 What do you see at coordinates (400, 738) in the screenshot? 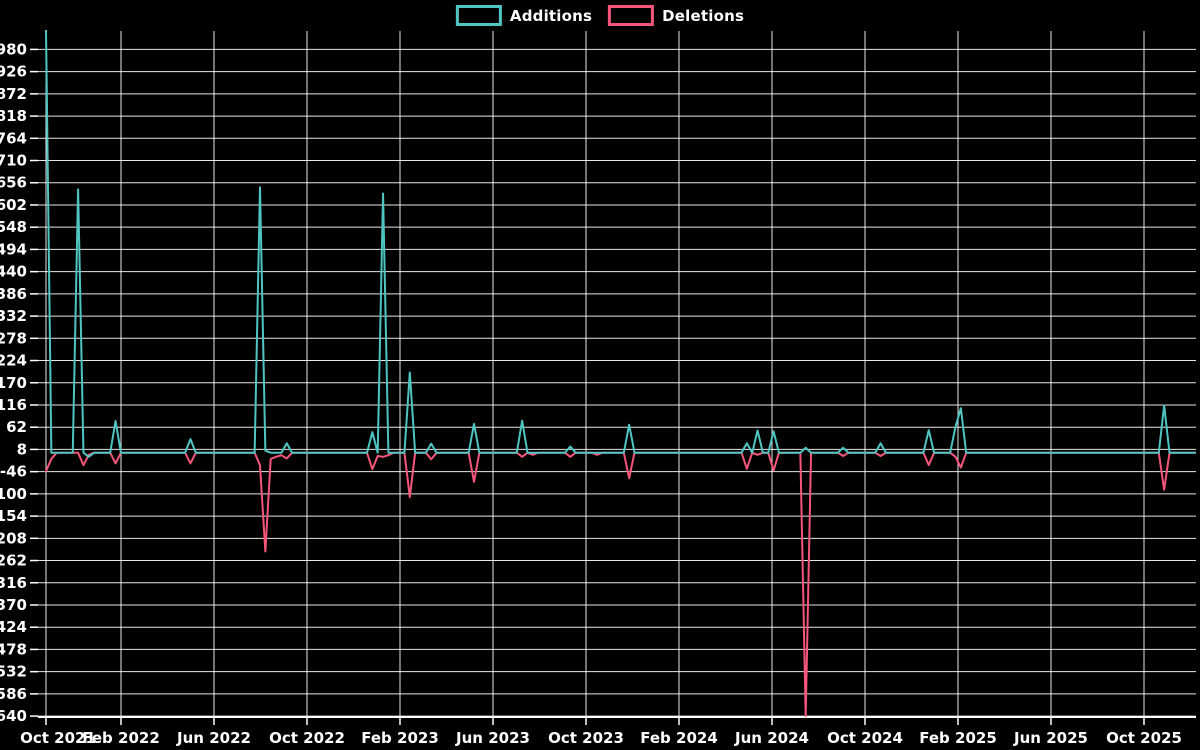
I see `x-axis-tick-label: Feb 2023` at bounding box center [400, 738].